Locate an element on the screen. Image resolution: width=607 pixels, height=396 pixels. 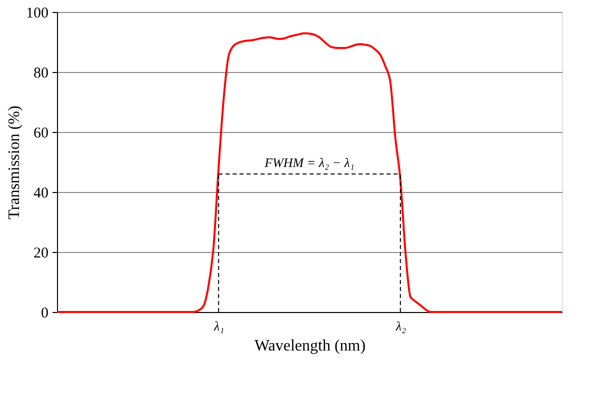
annotation: FWHM = λ₂ − λ₁ is located at coordinates (309, 162).